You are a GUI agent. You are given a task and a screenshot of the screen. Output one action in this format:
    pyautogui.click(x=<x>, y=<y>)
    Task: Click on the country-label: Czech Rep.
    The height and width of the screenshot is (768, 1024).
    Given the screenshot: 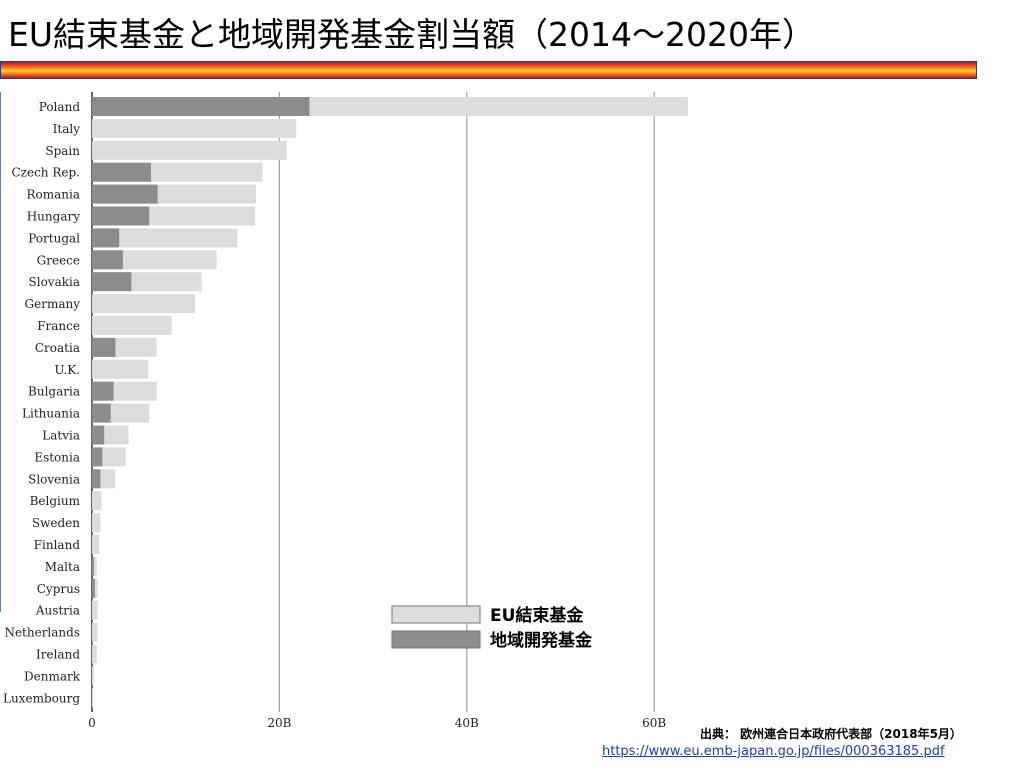 What is the action you would take?
    pyautogui.click(x=45, y=173)
    